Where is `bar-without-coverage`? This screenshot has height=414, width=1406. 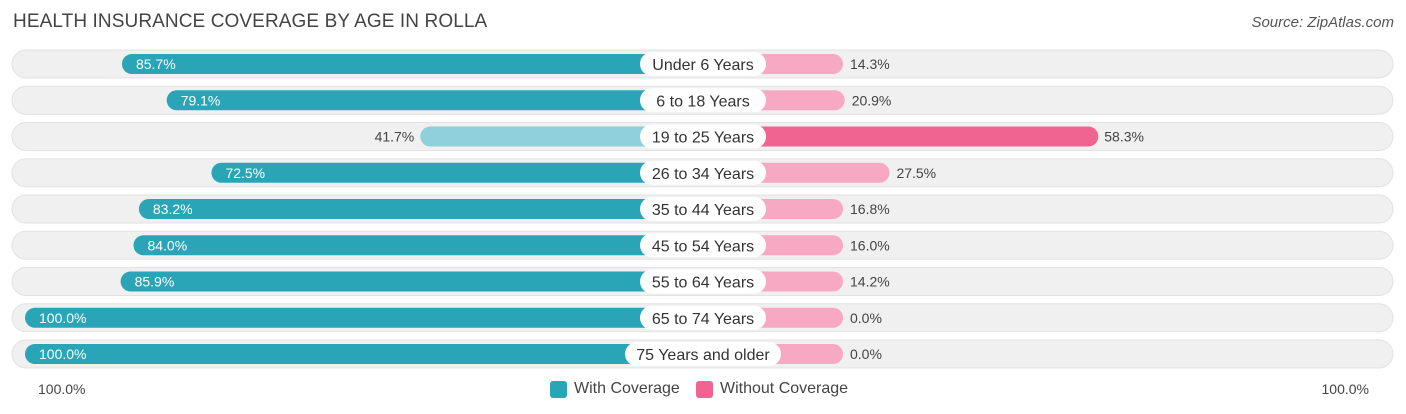 bar-without-coverage is located at coordinates (901, 136).